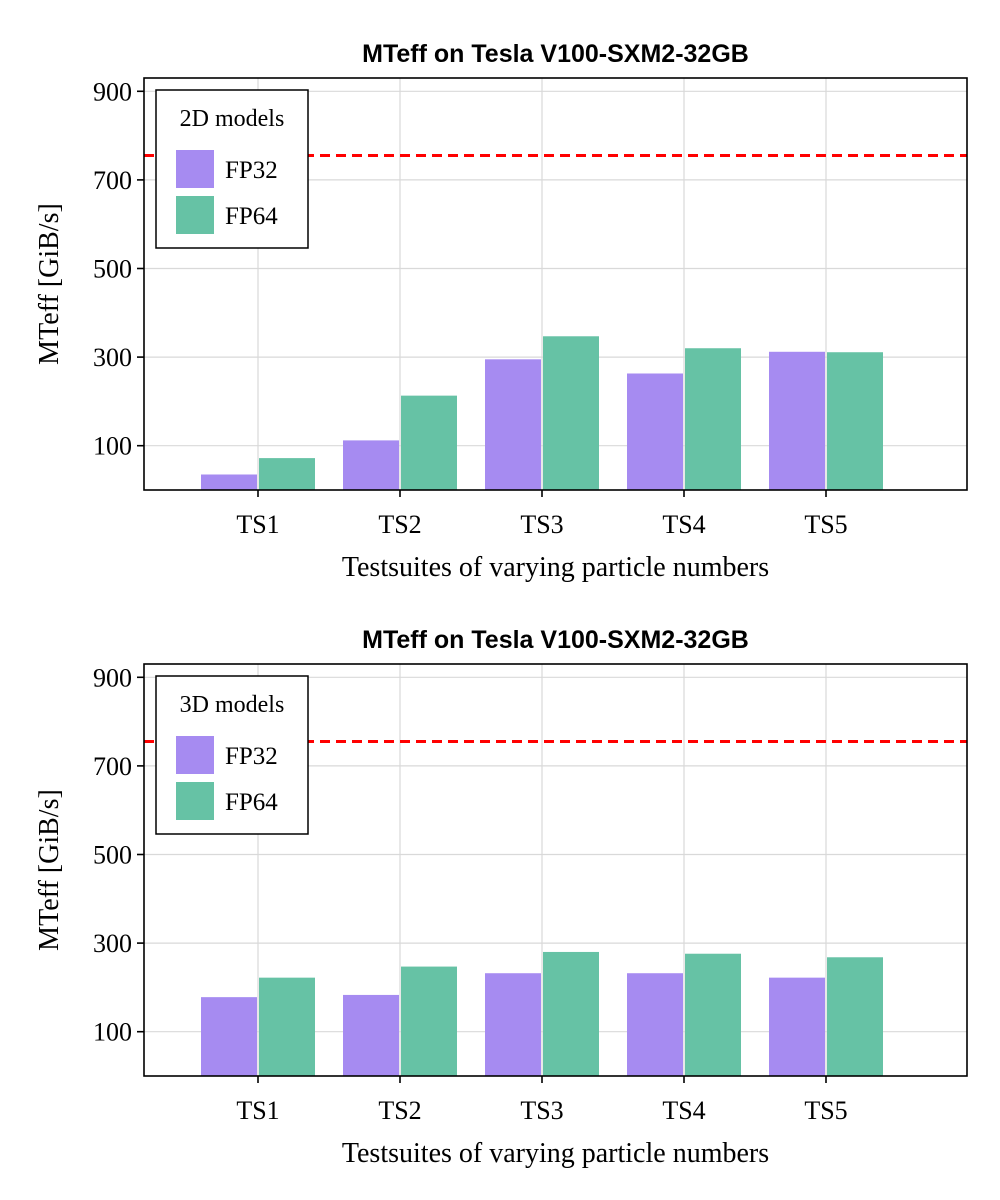 Image resolution: width=1000 pixels, height=1200 pixels. I want to click on legend: 2D models FP32 FP64, so click(232, 169).